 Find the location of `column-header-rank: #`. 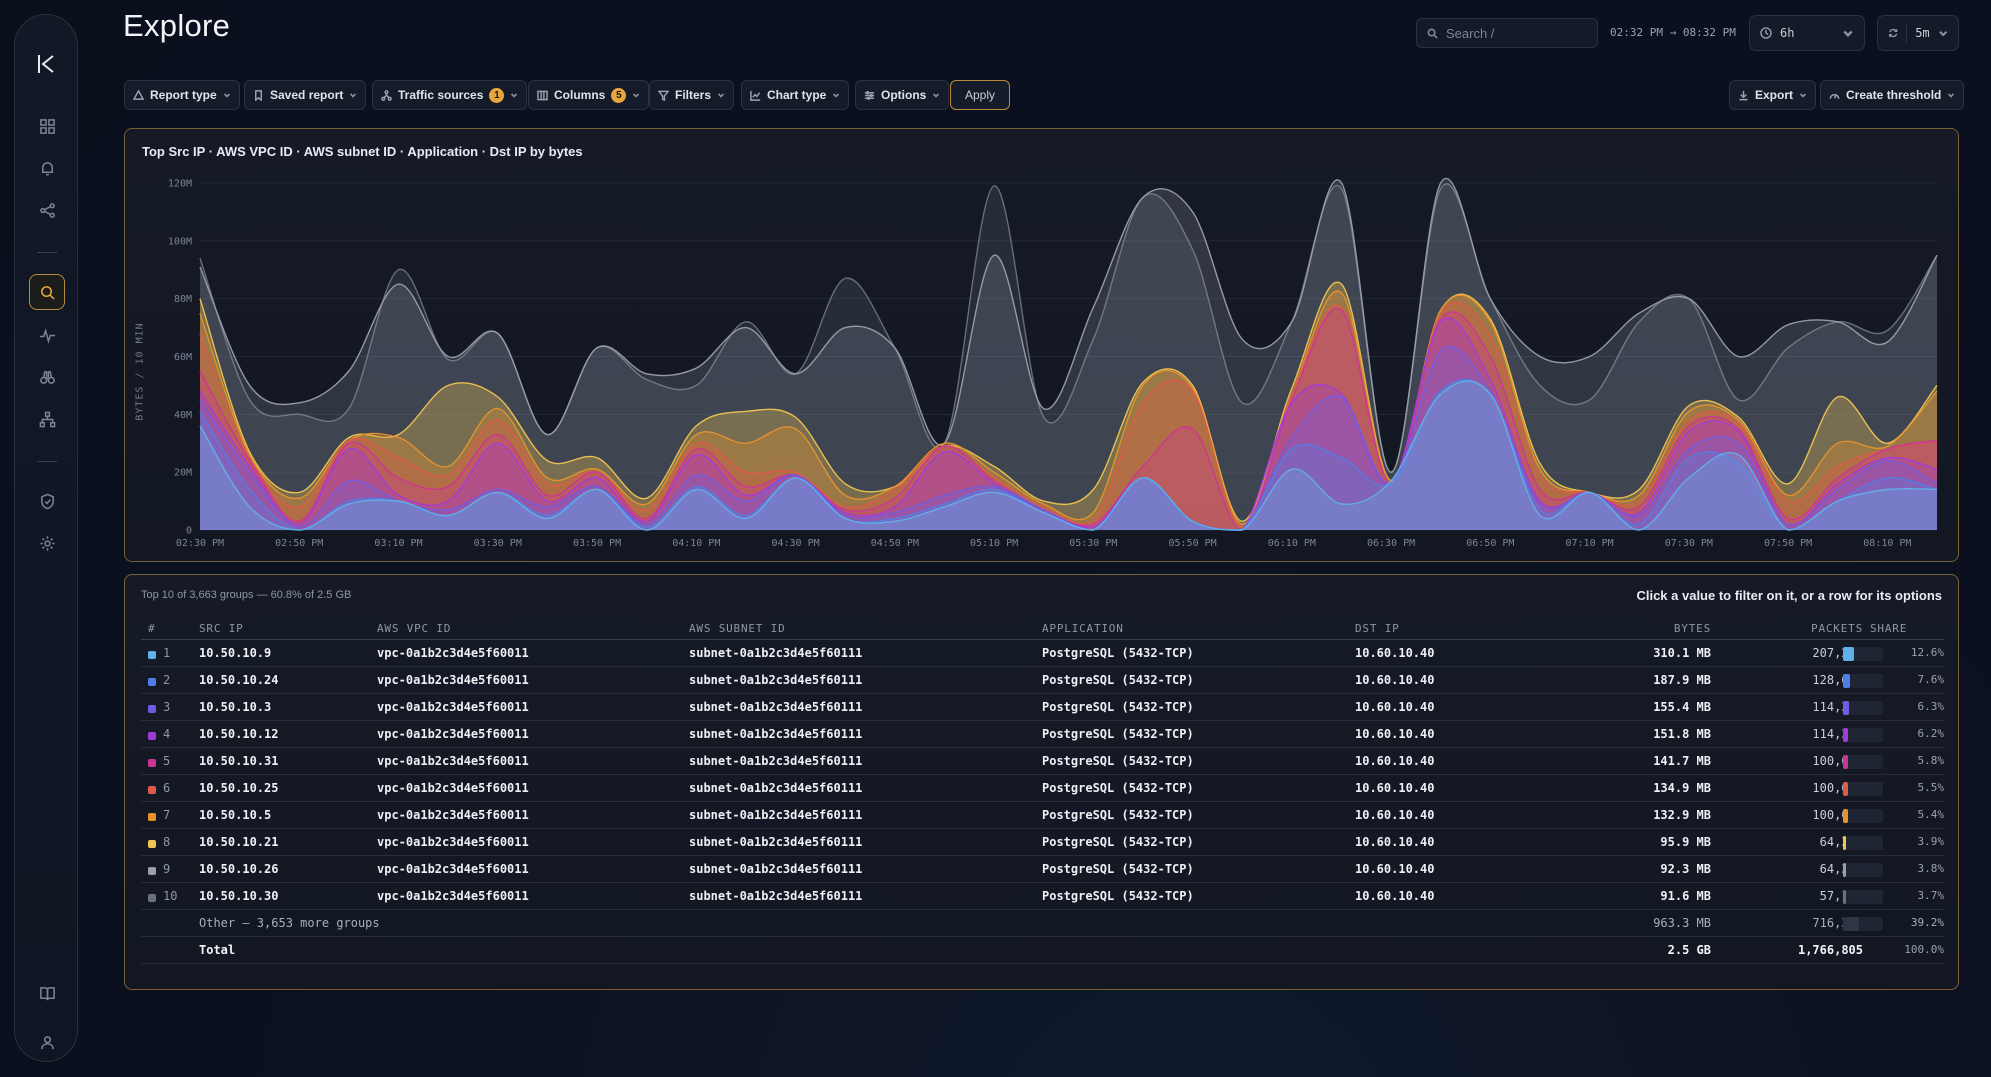

column-header-rank: # is located at coordinates (152, 628).